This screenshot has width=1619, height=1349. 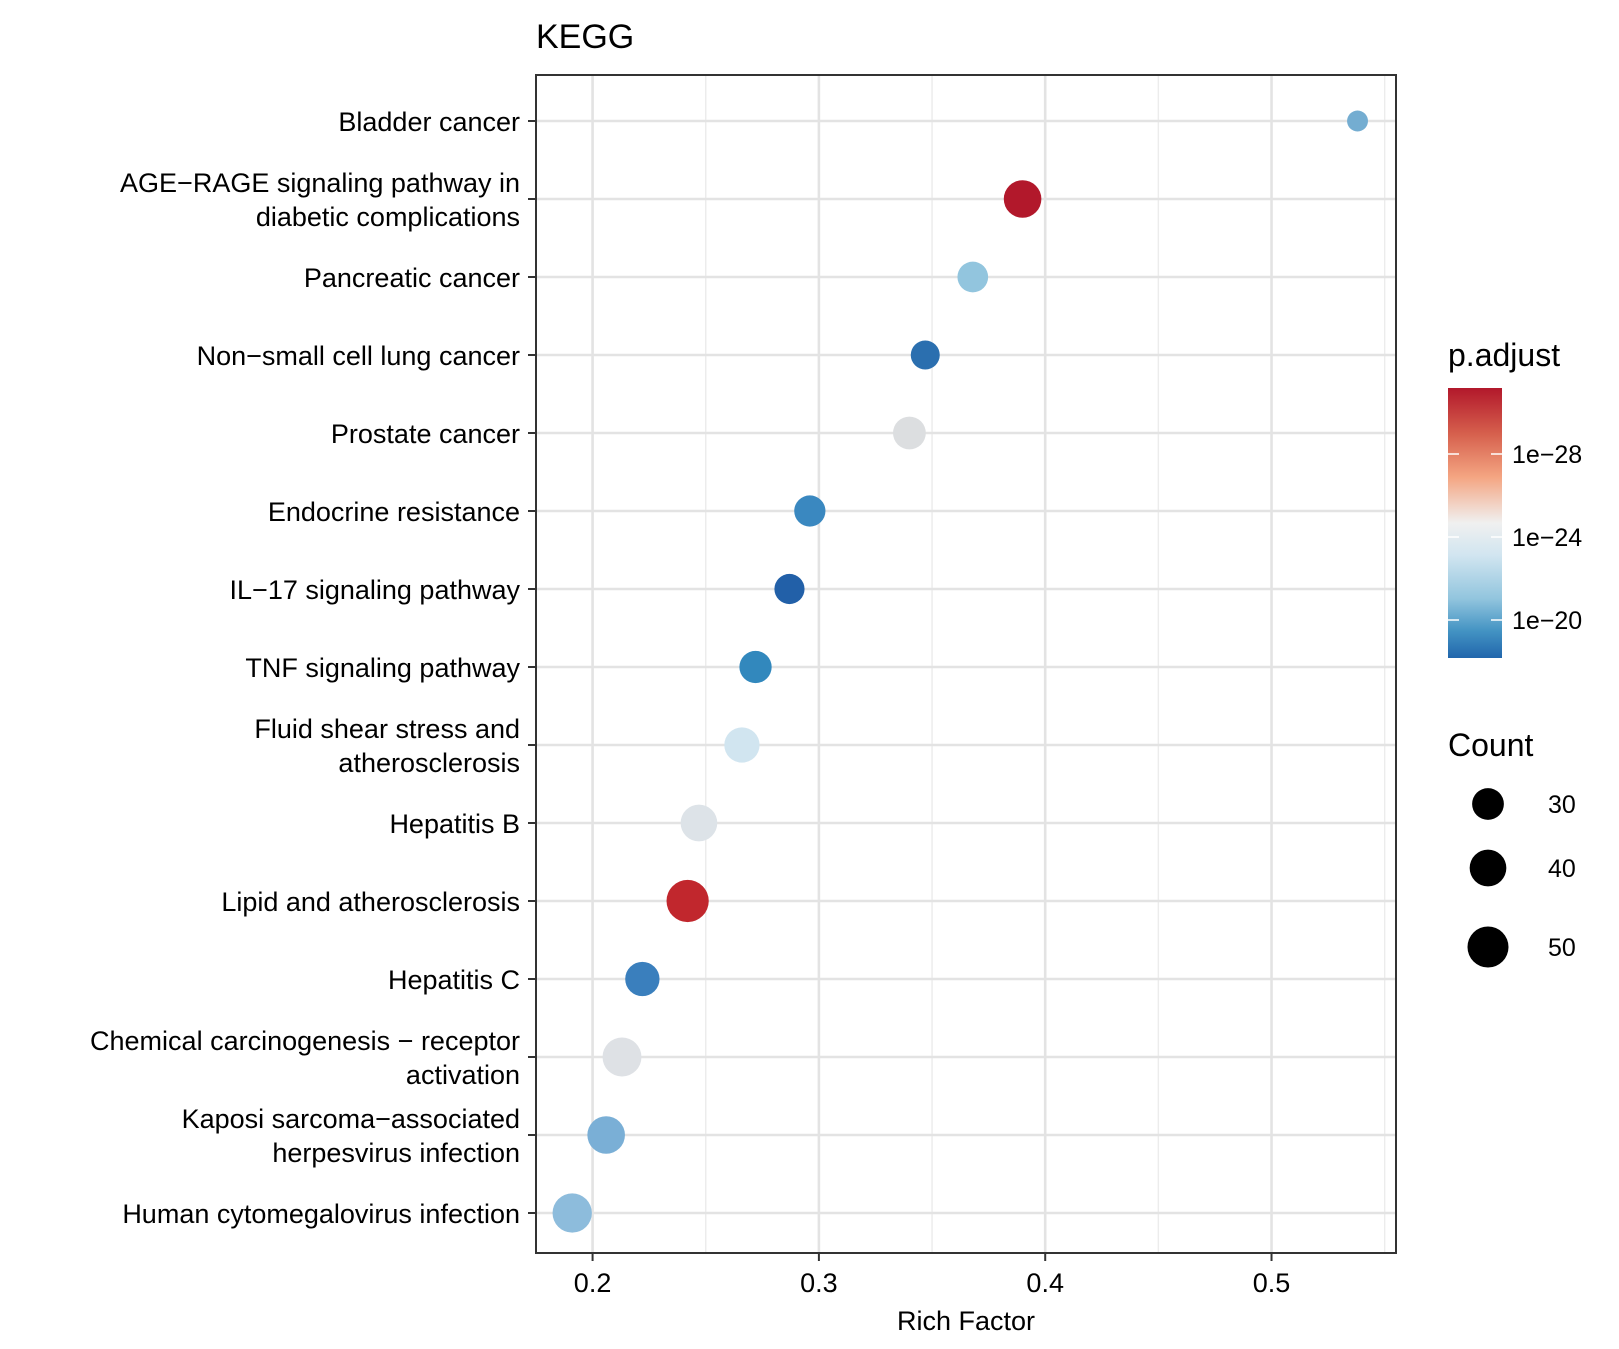 What do you see at coordinates (1547, 538) in the screenshot?
I see `color-tick-label: 1e−24` at bounding box center [1547, 538].